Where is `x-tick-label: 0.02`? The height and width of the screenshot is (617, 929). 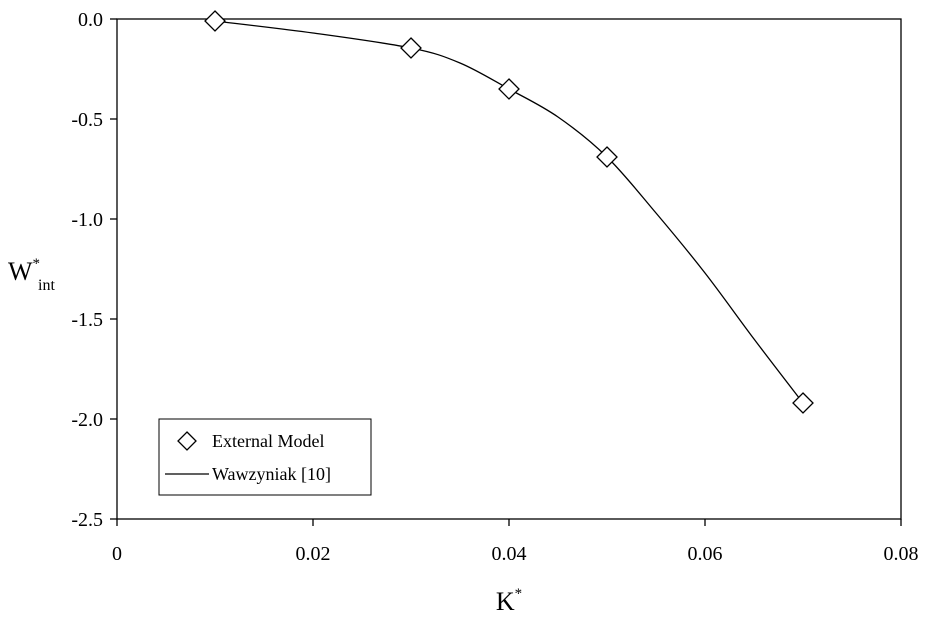 x-tick-label: 0.02 is located at coordinates (313, 554).